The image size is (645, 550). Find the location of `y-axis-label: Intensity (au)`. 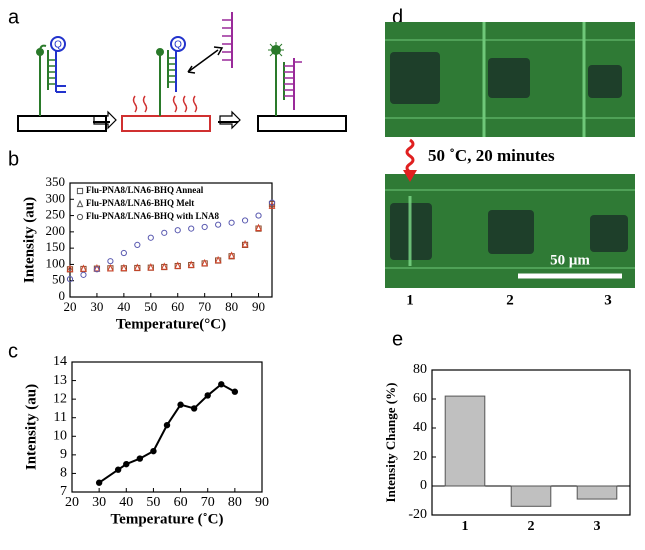

y-axis-label: Intensity (au) is located at coordinates (29, 240).